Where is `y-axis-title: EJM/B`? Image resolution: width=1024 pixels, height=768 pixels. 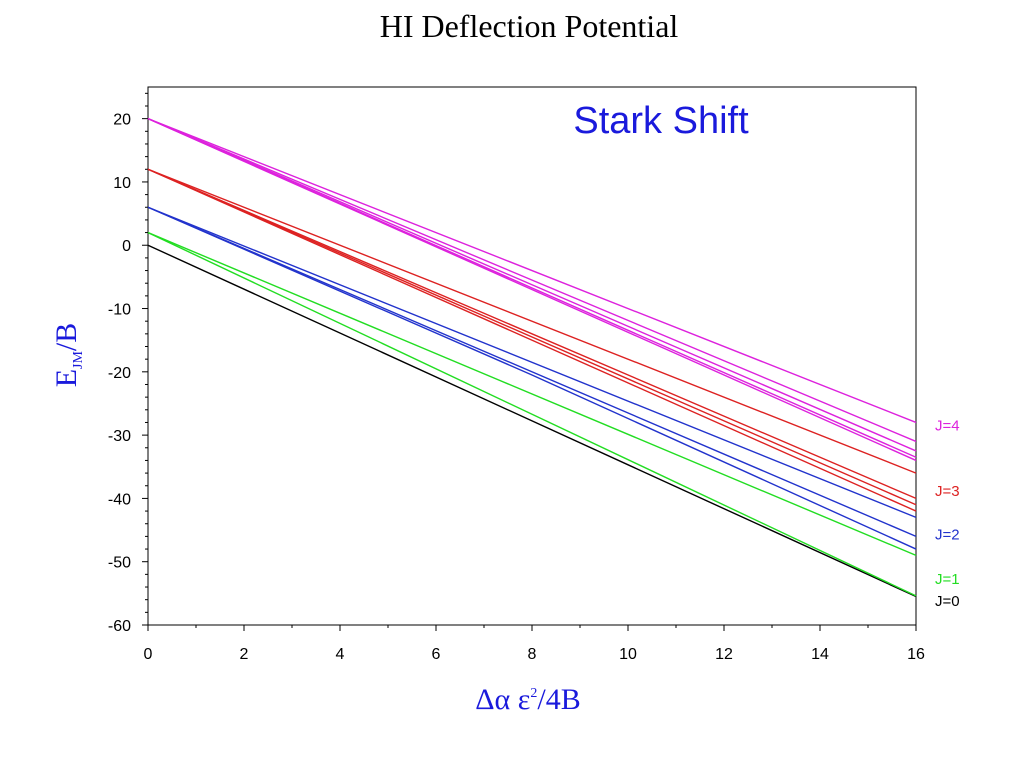 y-axis-title: EJM/B is located at coordinates (68, 355).